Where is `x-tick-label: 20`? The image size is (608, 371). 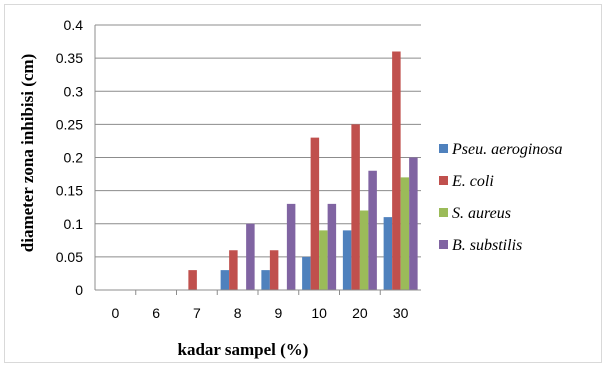 x-tick-label: 20 is located at coordinates (360, 313).